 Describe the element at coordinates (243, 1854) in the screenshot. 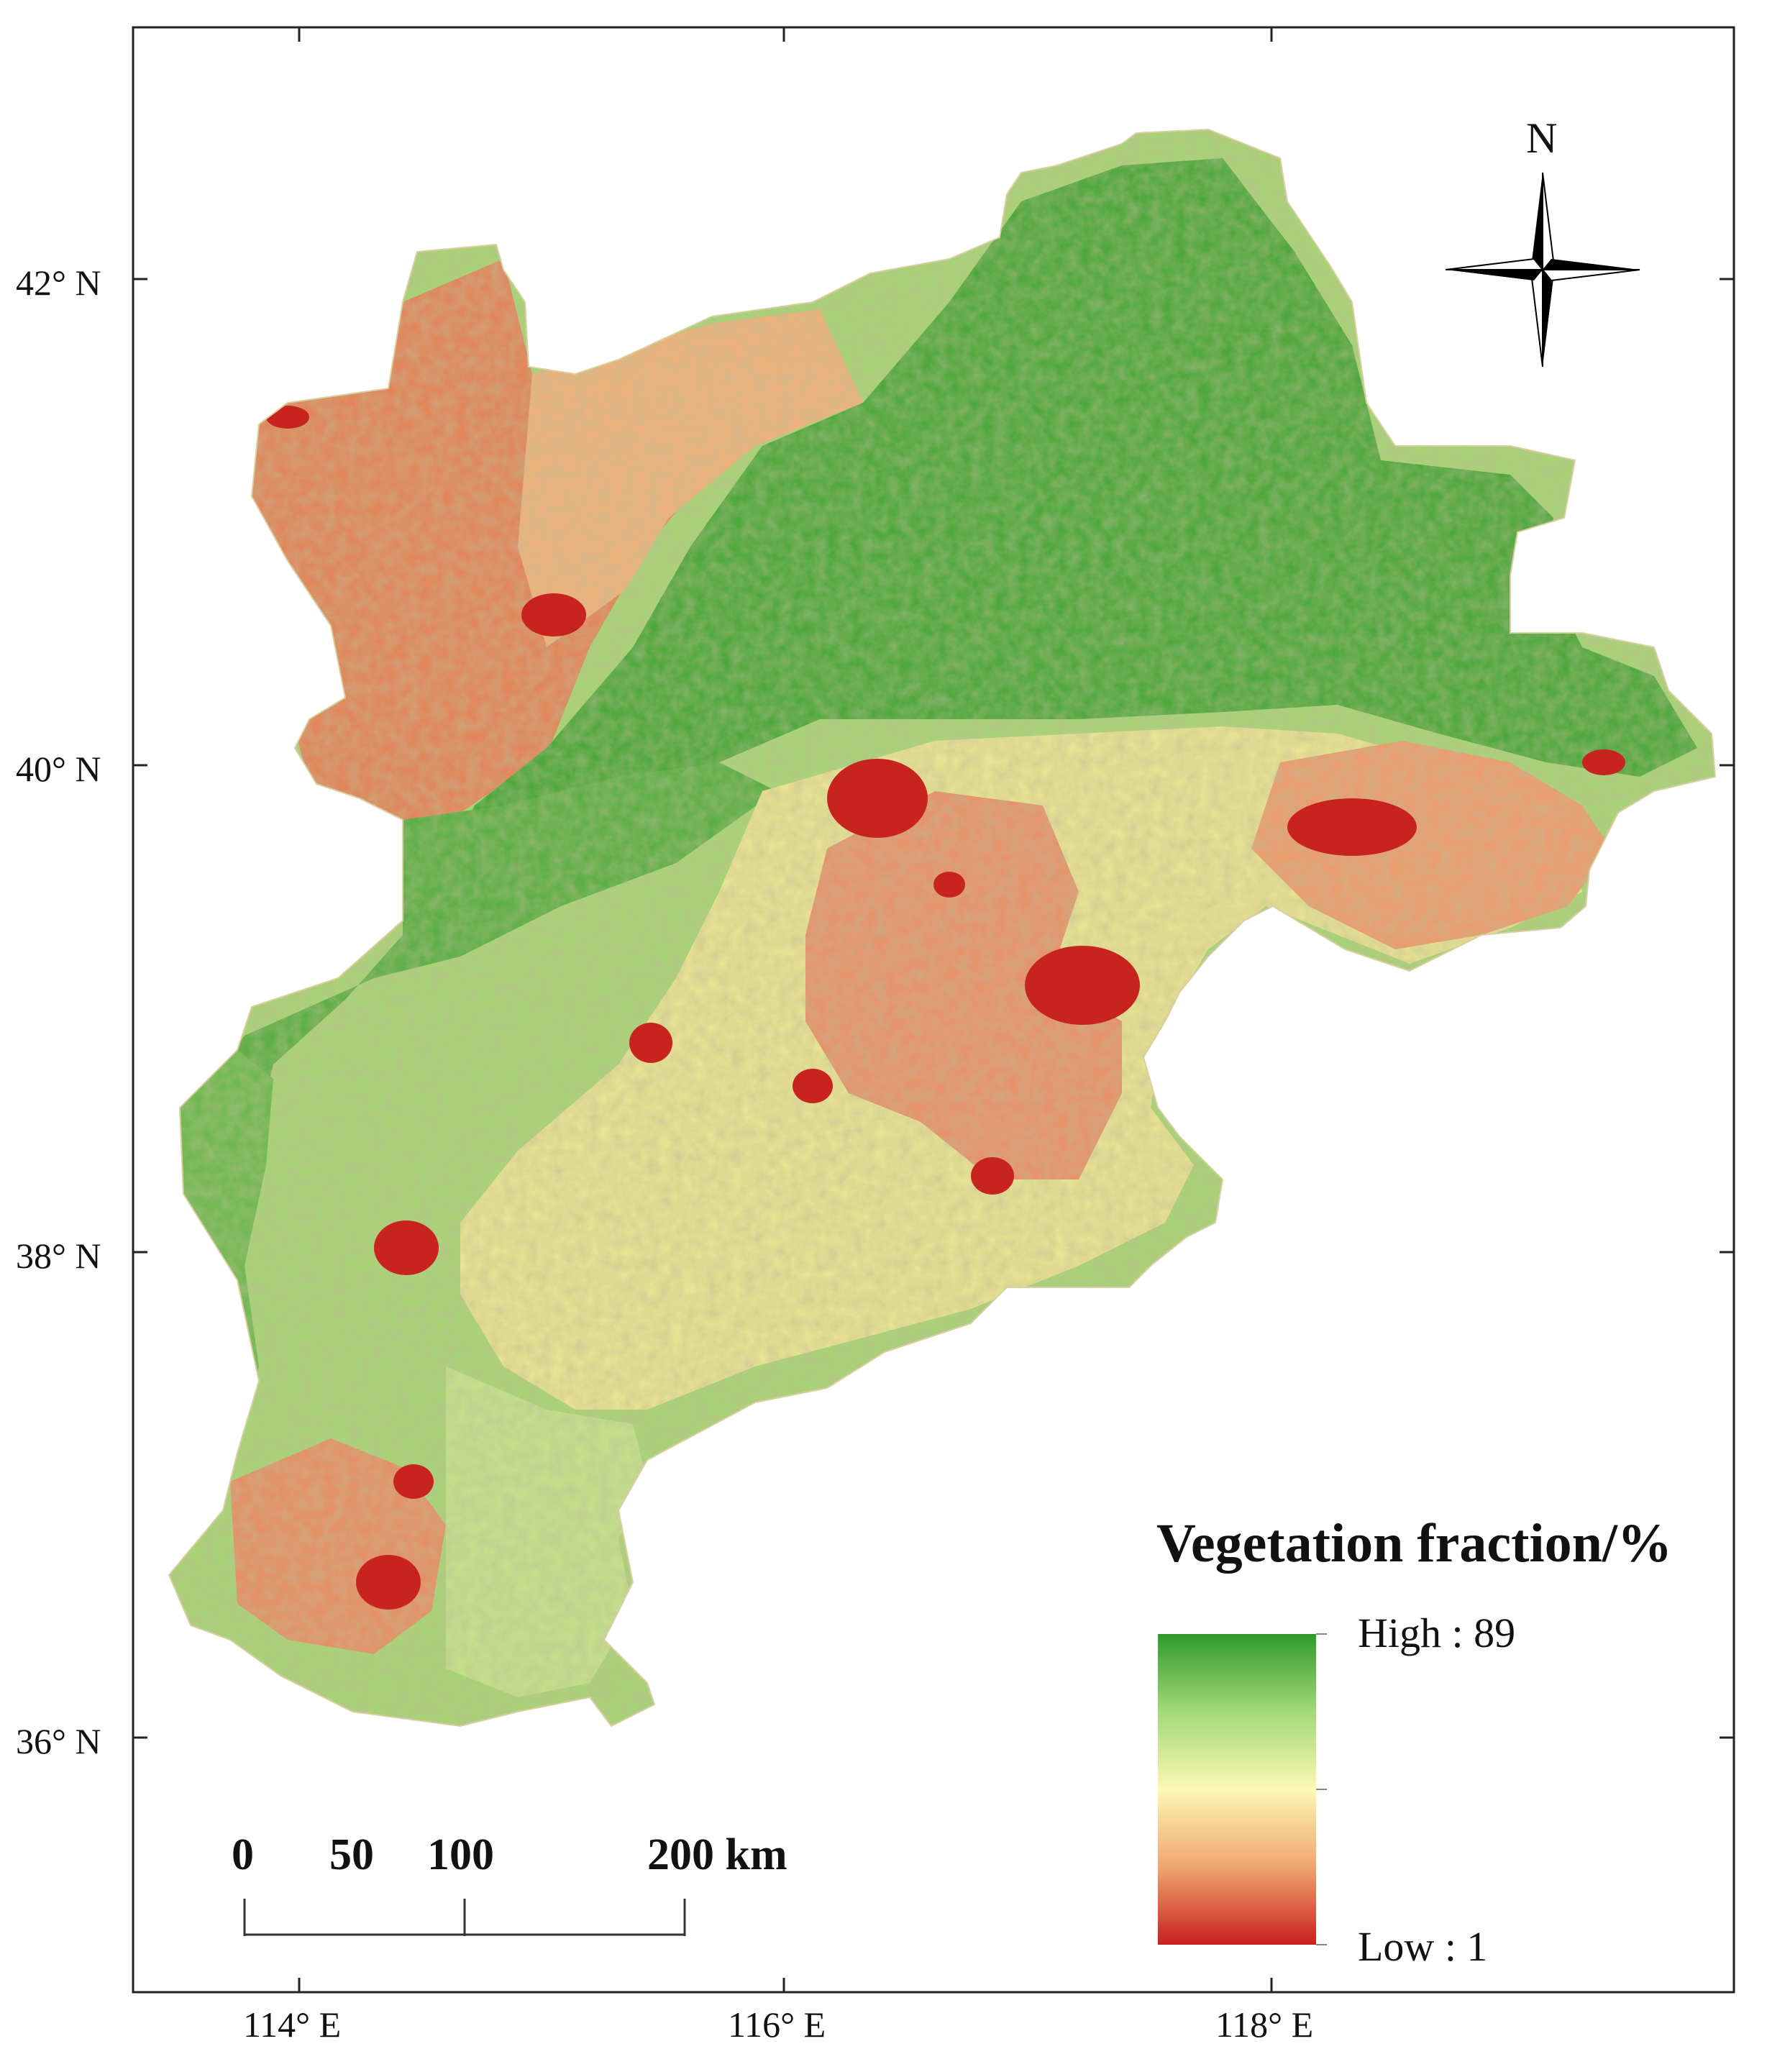

I see `scale-label-0: 0` at that location.